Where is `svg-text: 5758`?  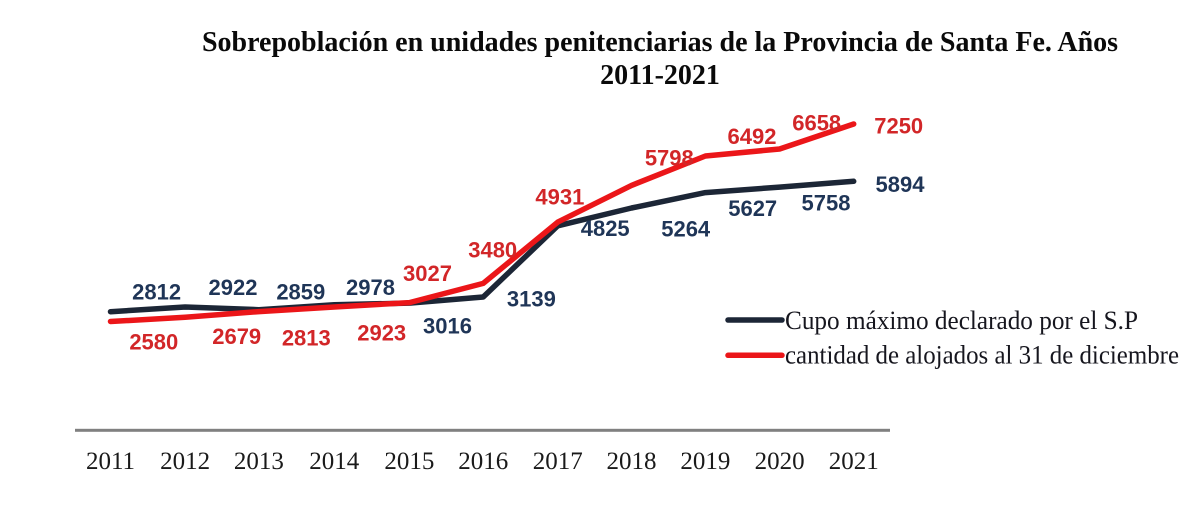
svg-text: 5758 is located at coordinates (826, 203).